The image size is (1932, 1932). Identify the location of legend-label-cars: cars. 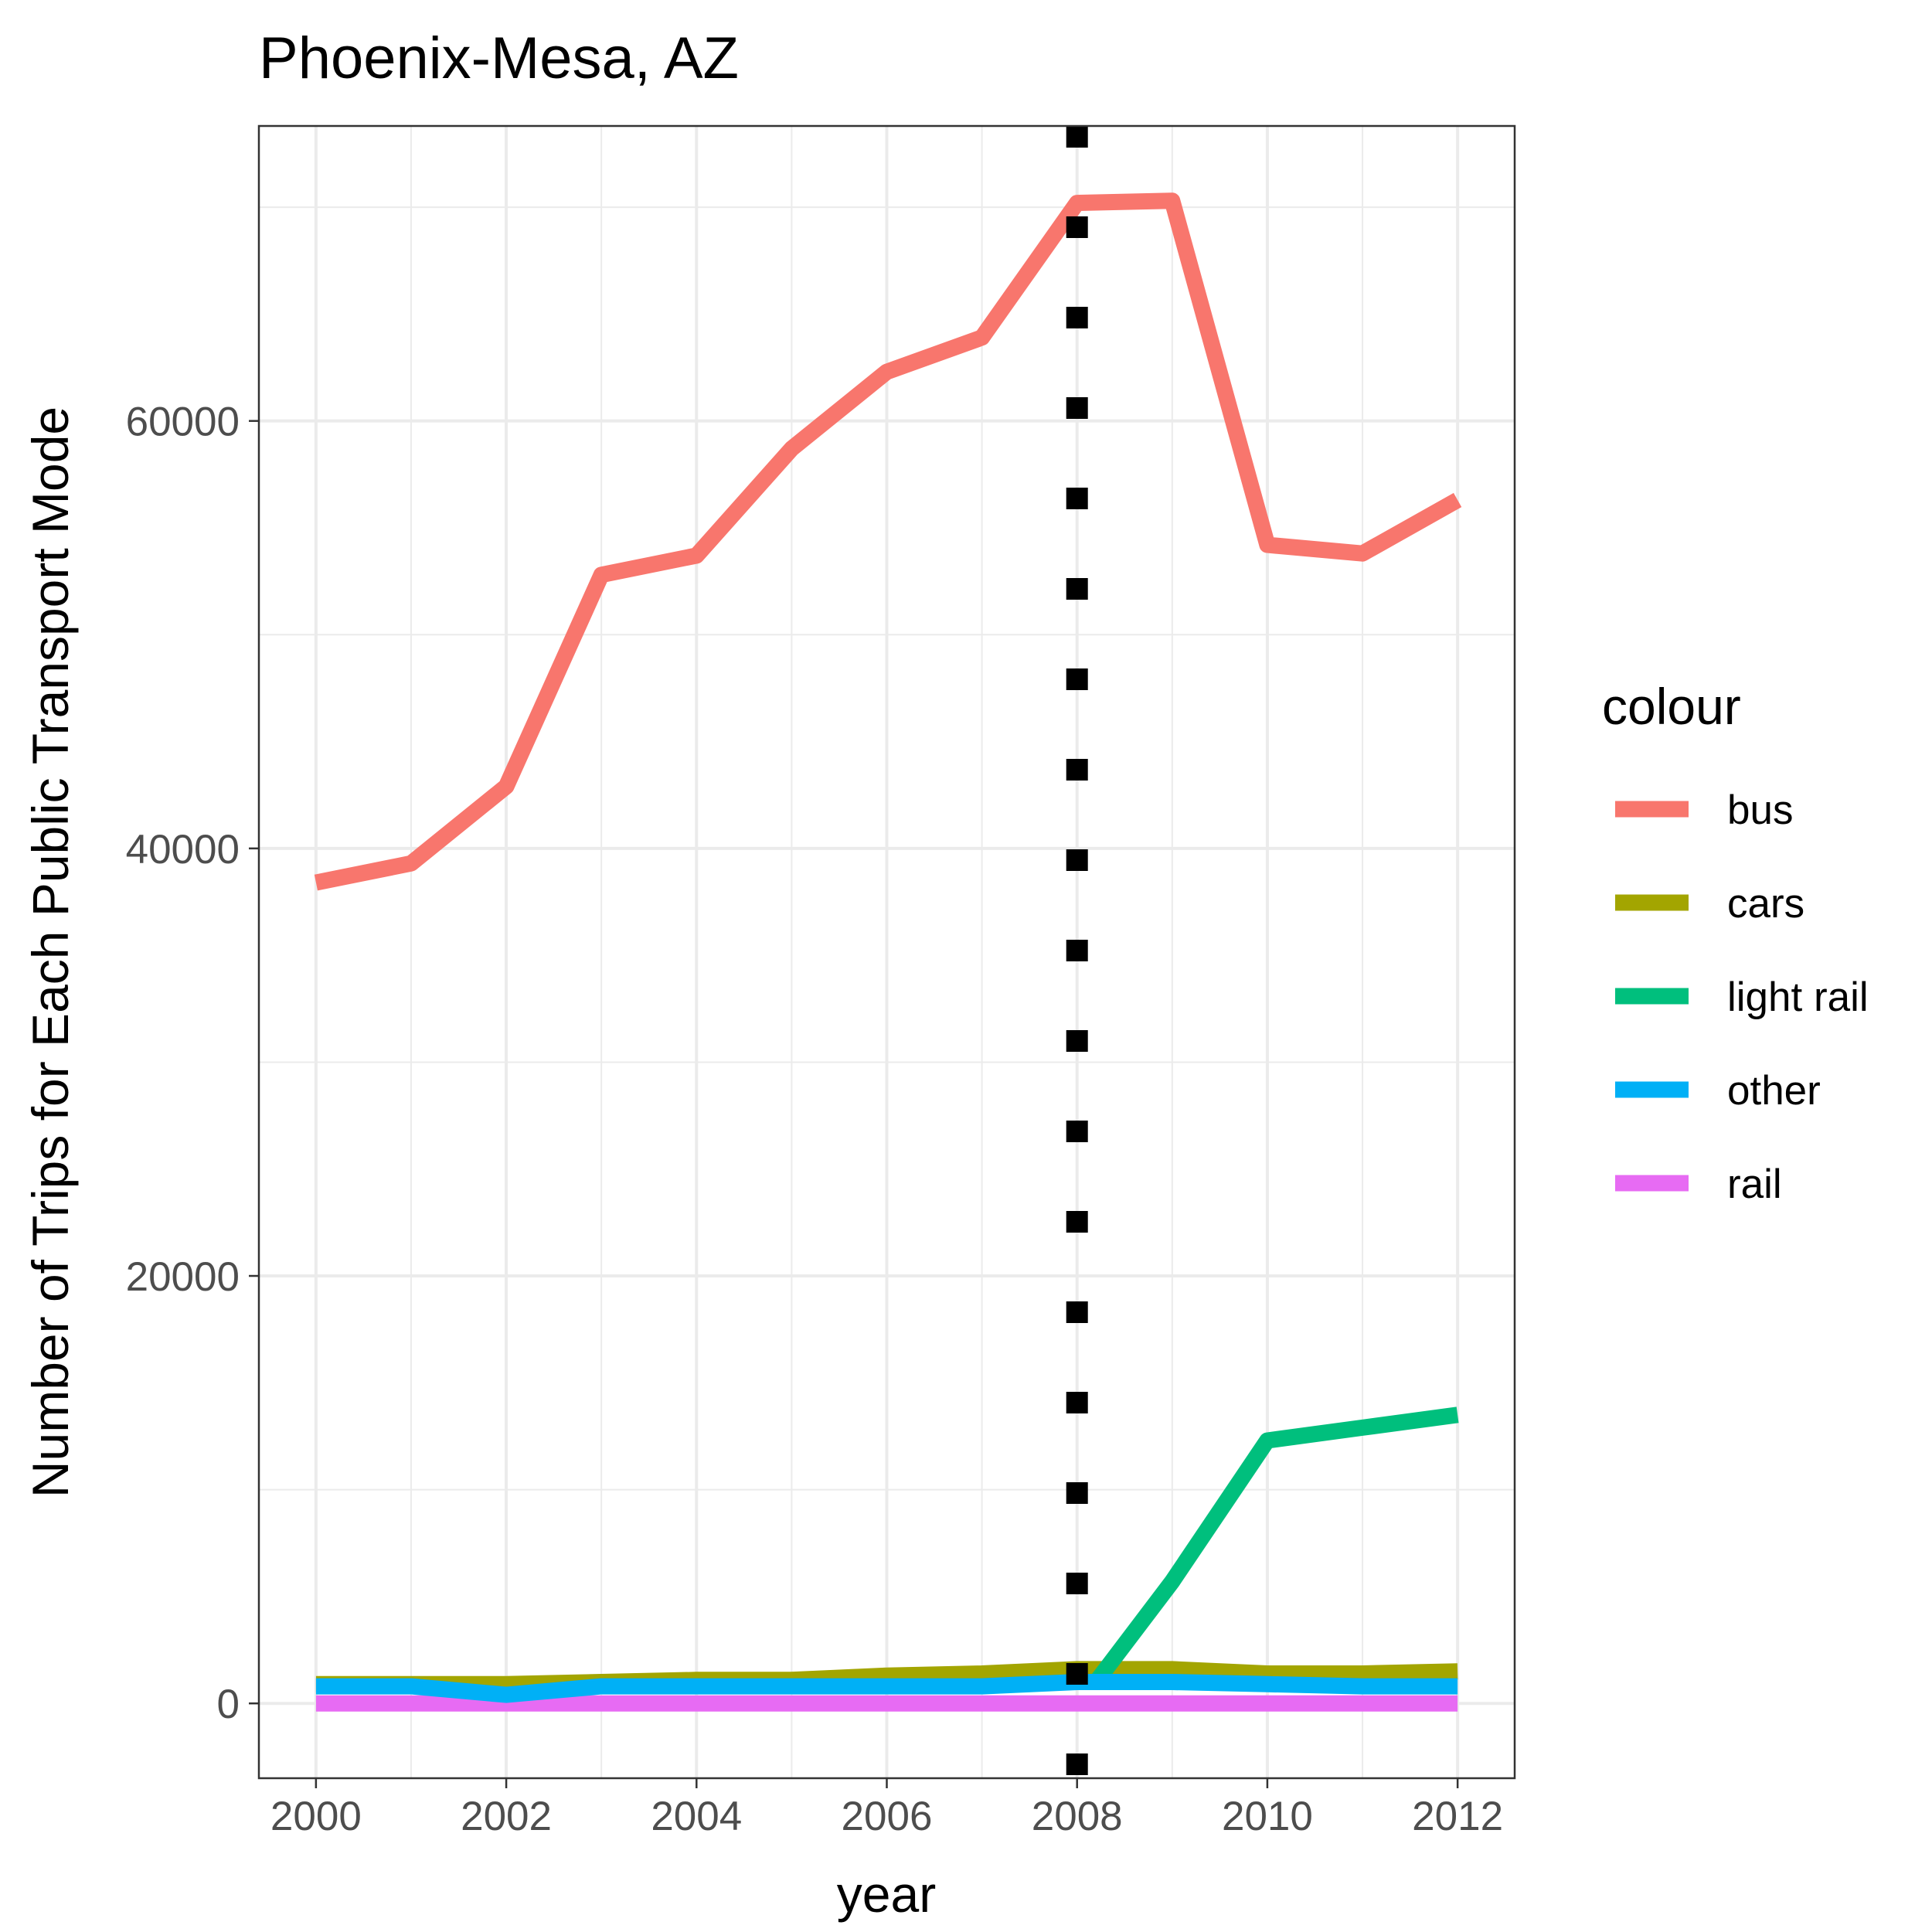
(1766, 904).